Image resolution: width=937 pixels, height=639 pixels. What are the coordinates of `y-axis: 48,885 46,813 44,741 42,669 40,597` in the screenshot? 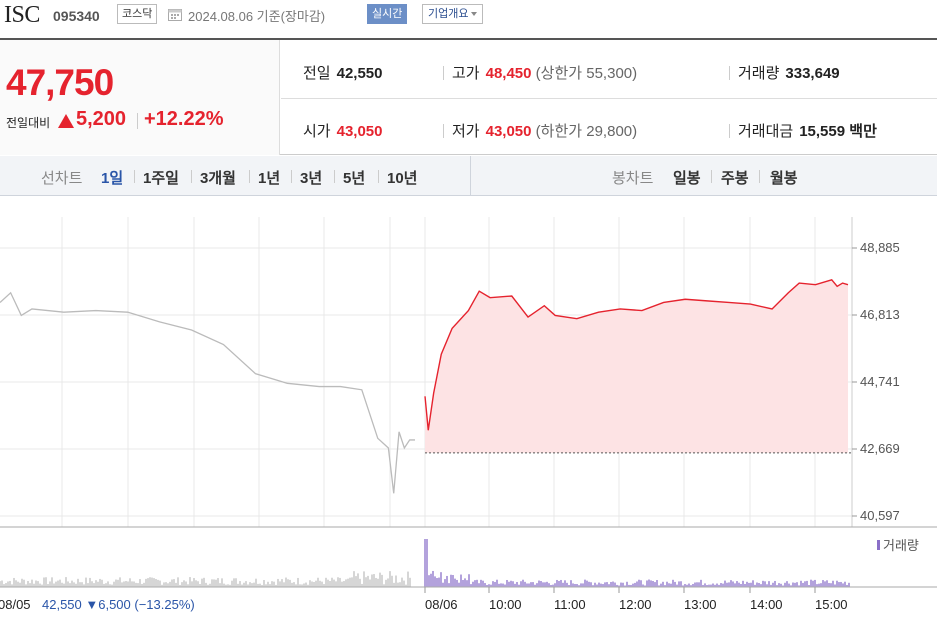 It's located at (876, 381).